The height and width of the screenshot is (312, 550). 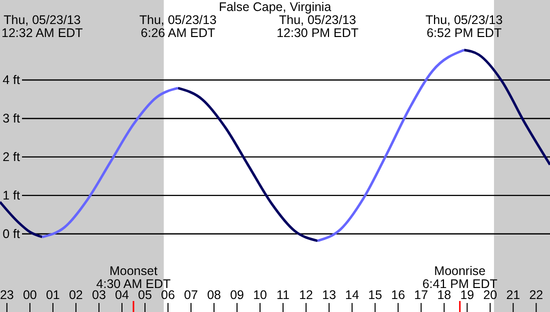 I want to click on chart-title: False Cape, Virginia, so click(x=275, y=7).